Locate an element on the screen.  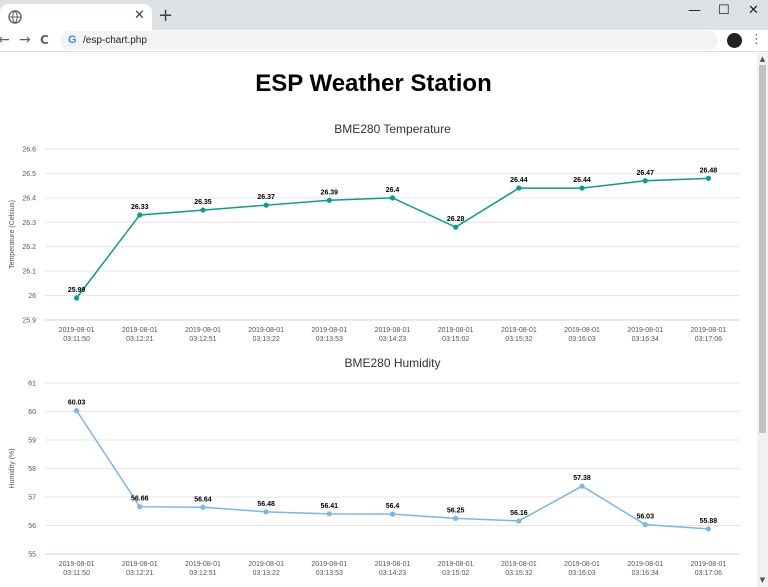
address-bar: G /esp-chart.php is located at coordinates (389, 40).